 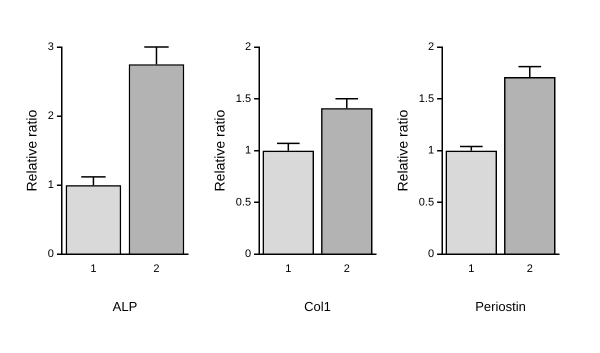 What do you see at coordinates (125, 306) in the screenshot?
I see `x-axis-title: ALP` at bounding box center [125, 306].